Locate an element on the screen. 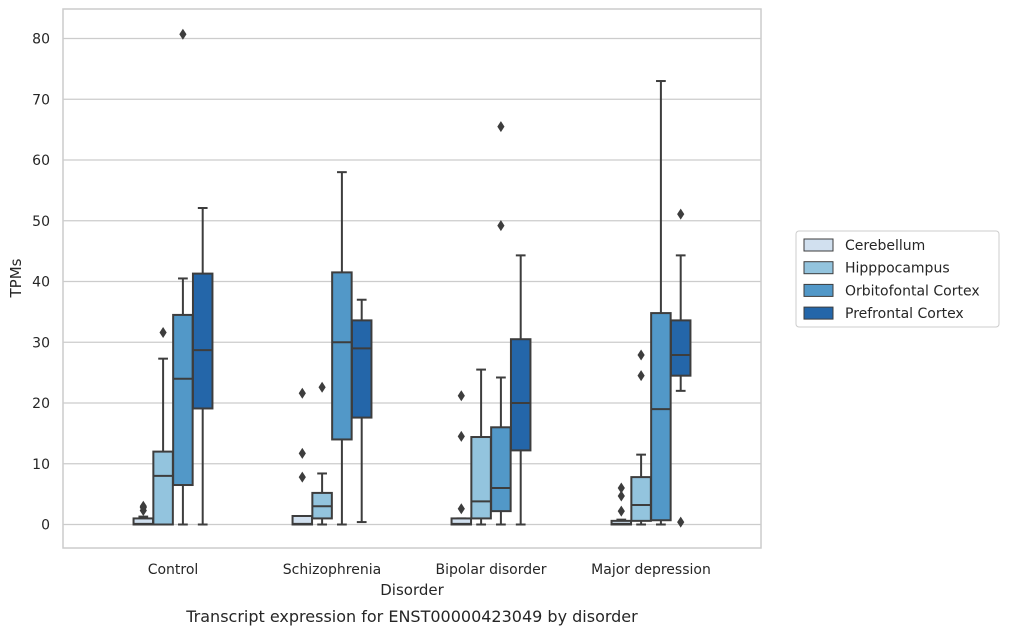  legend-frame is located at coordinates (897, 279).